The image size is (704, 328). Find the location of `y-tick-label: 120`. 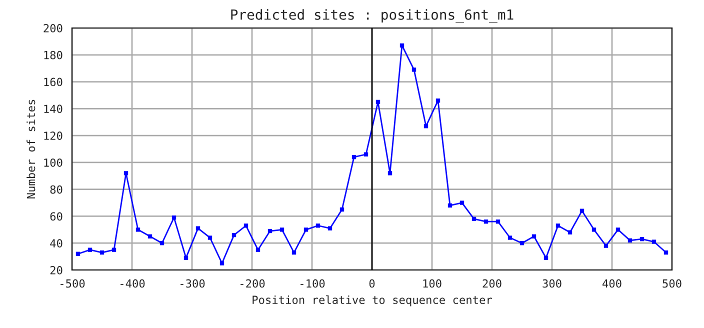

y-tick-label: 120 is located at coordinates (53, 136).